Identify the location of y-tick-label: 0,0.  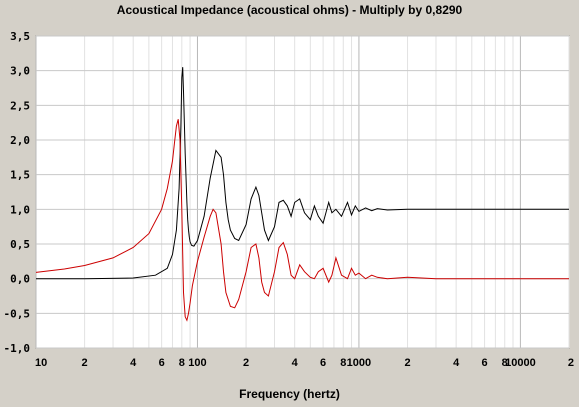
(20, 279).